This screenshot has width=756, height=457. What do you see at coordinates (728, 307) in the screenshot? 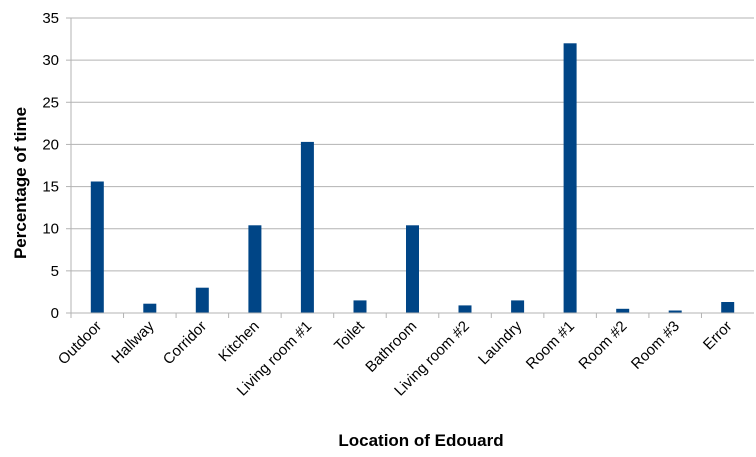
I see `bar-error` at bounding box center [728, 307].